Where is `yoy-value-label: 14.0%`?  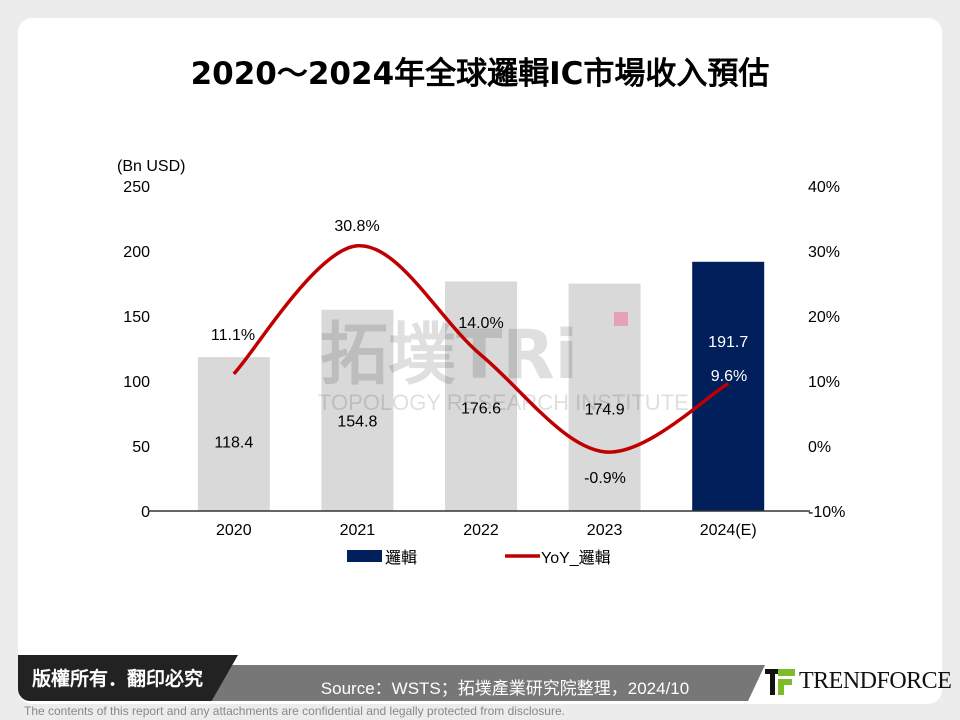 yoy-value-label: 14.0% is located at coordinates (480, 323).